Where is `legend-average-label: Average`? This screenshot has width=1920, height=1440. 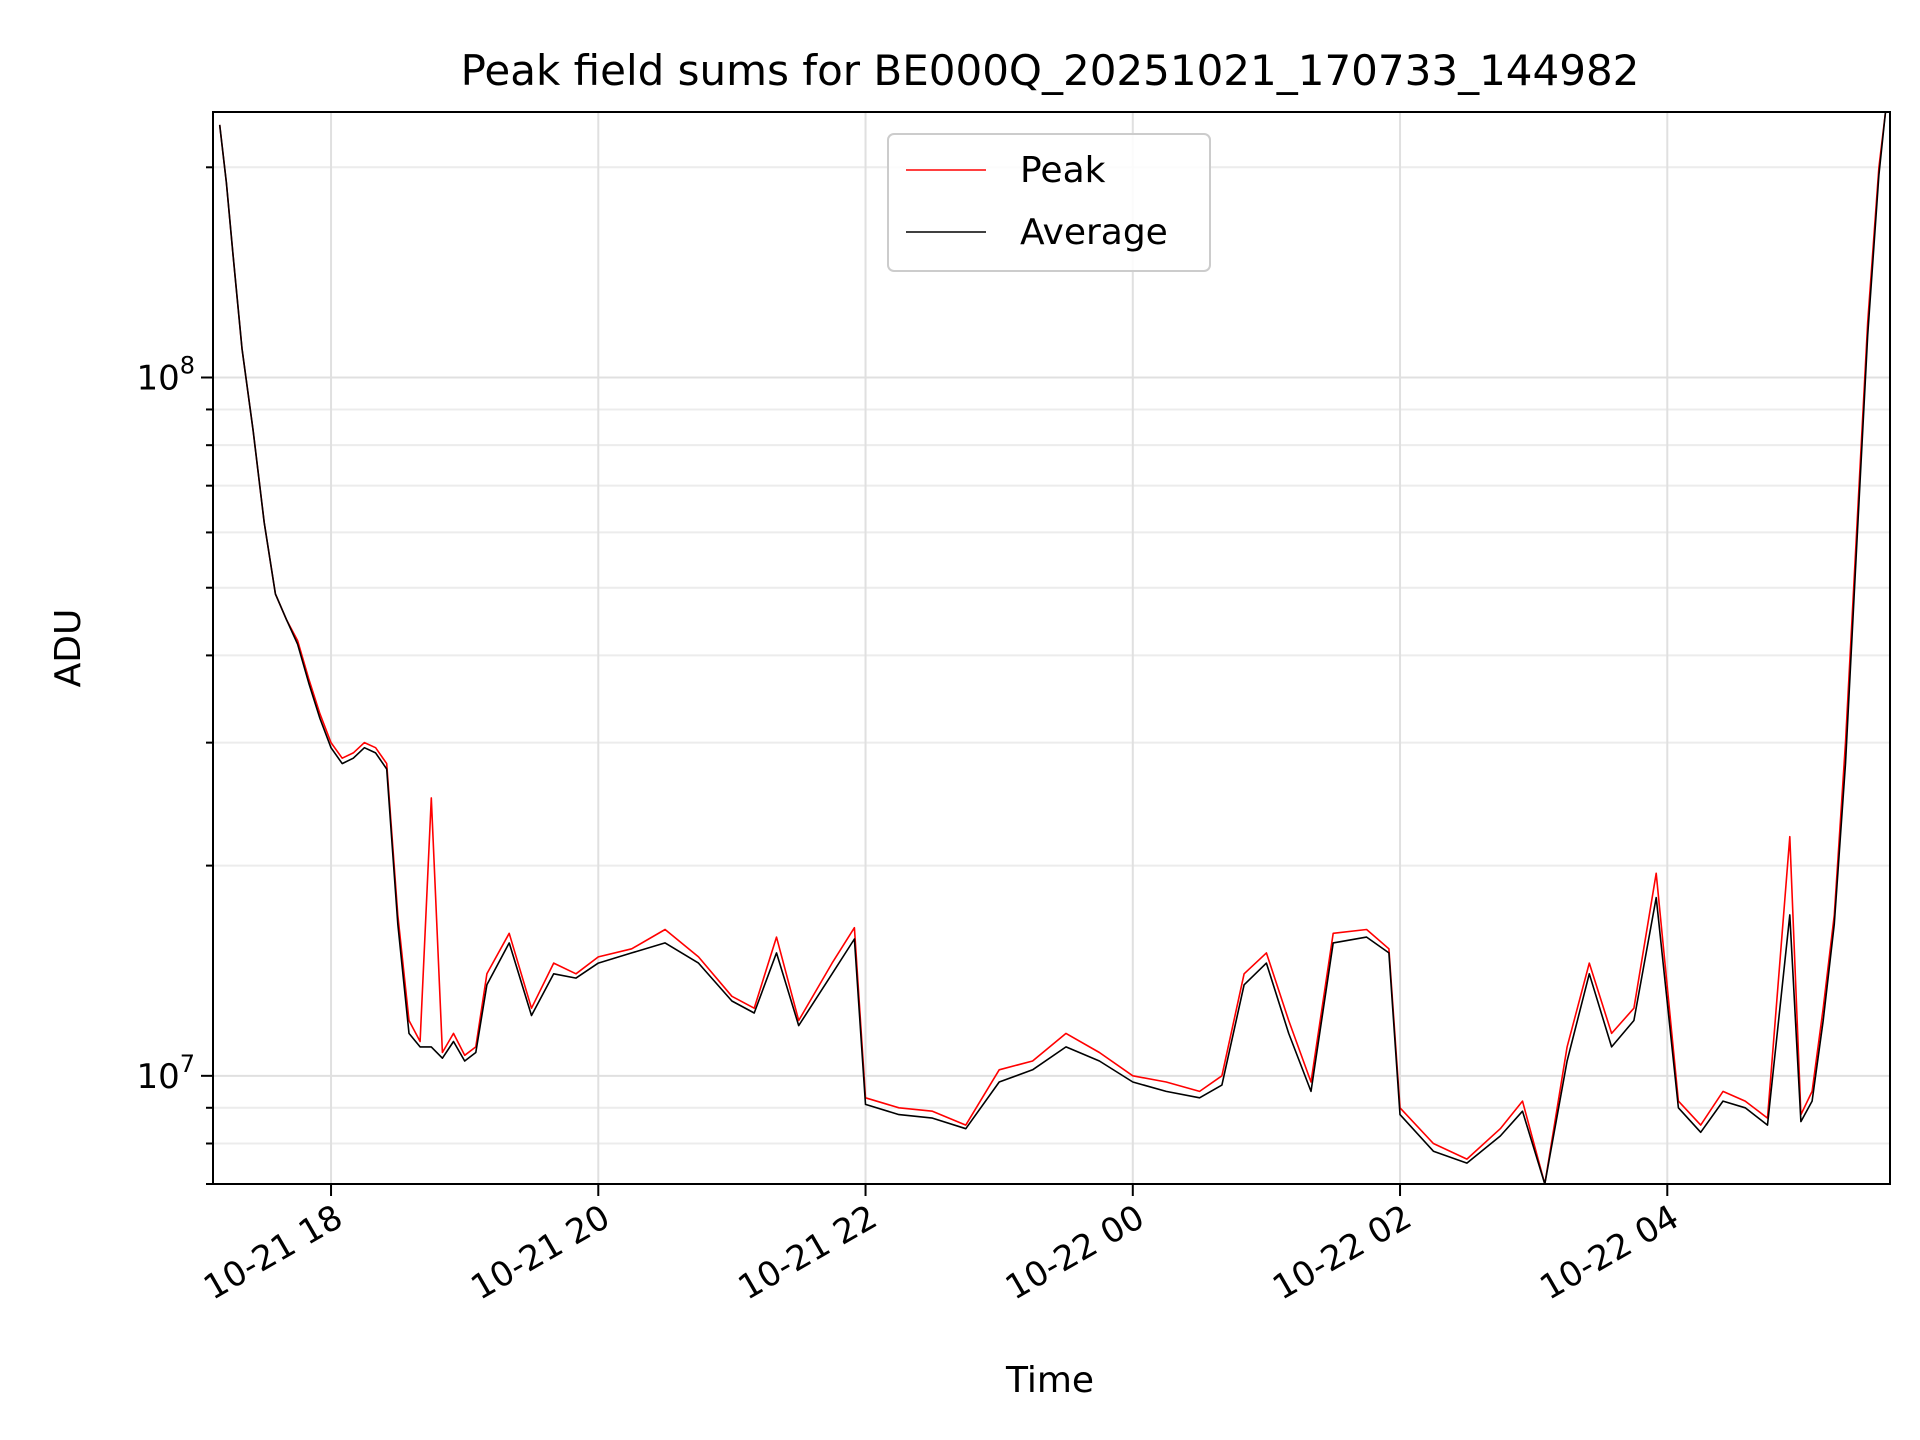
legend-average-label: Average is located at coordinates (1094, 232).